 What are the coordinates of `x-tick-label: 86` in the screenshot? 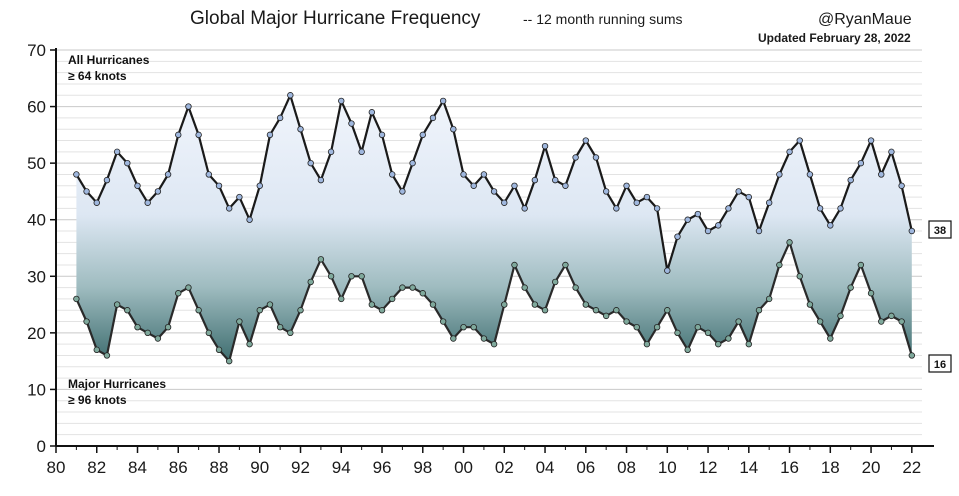 It's located at (178, 467).